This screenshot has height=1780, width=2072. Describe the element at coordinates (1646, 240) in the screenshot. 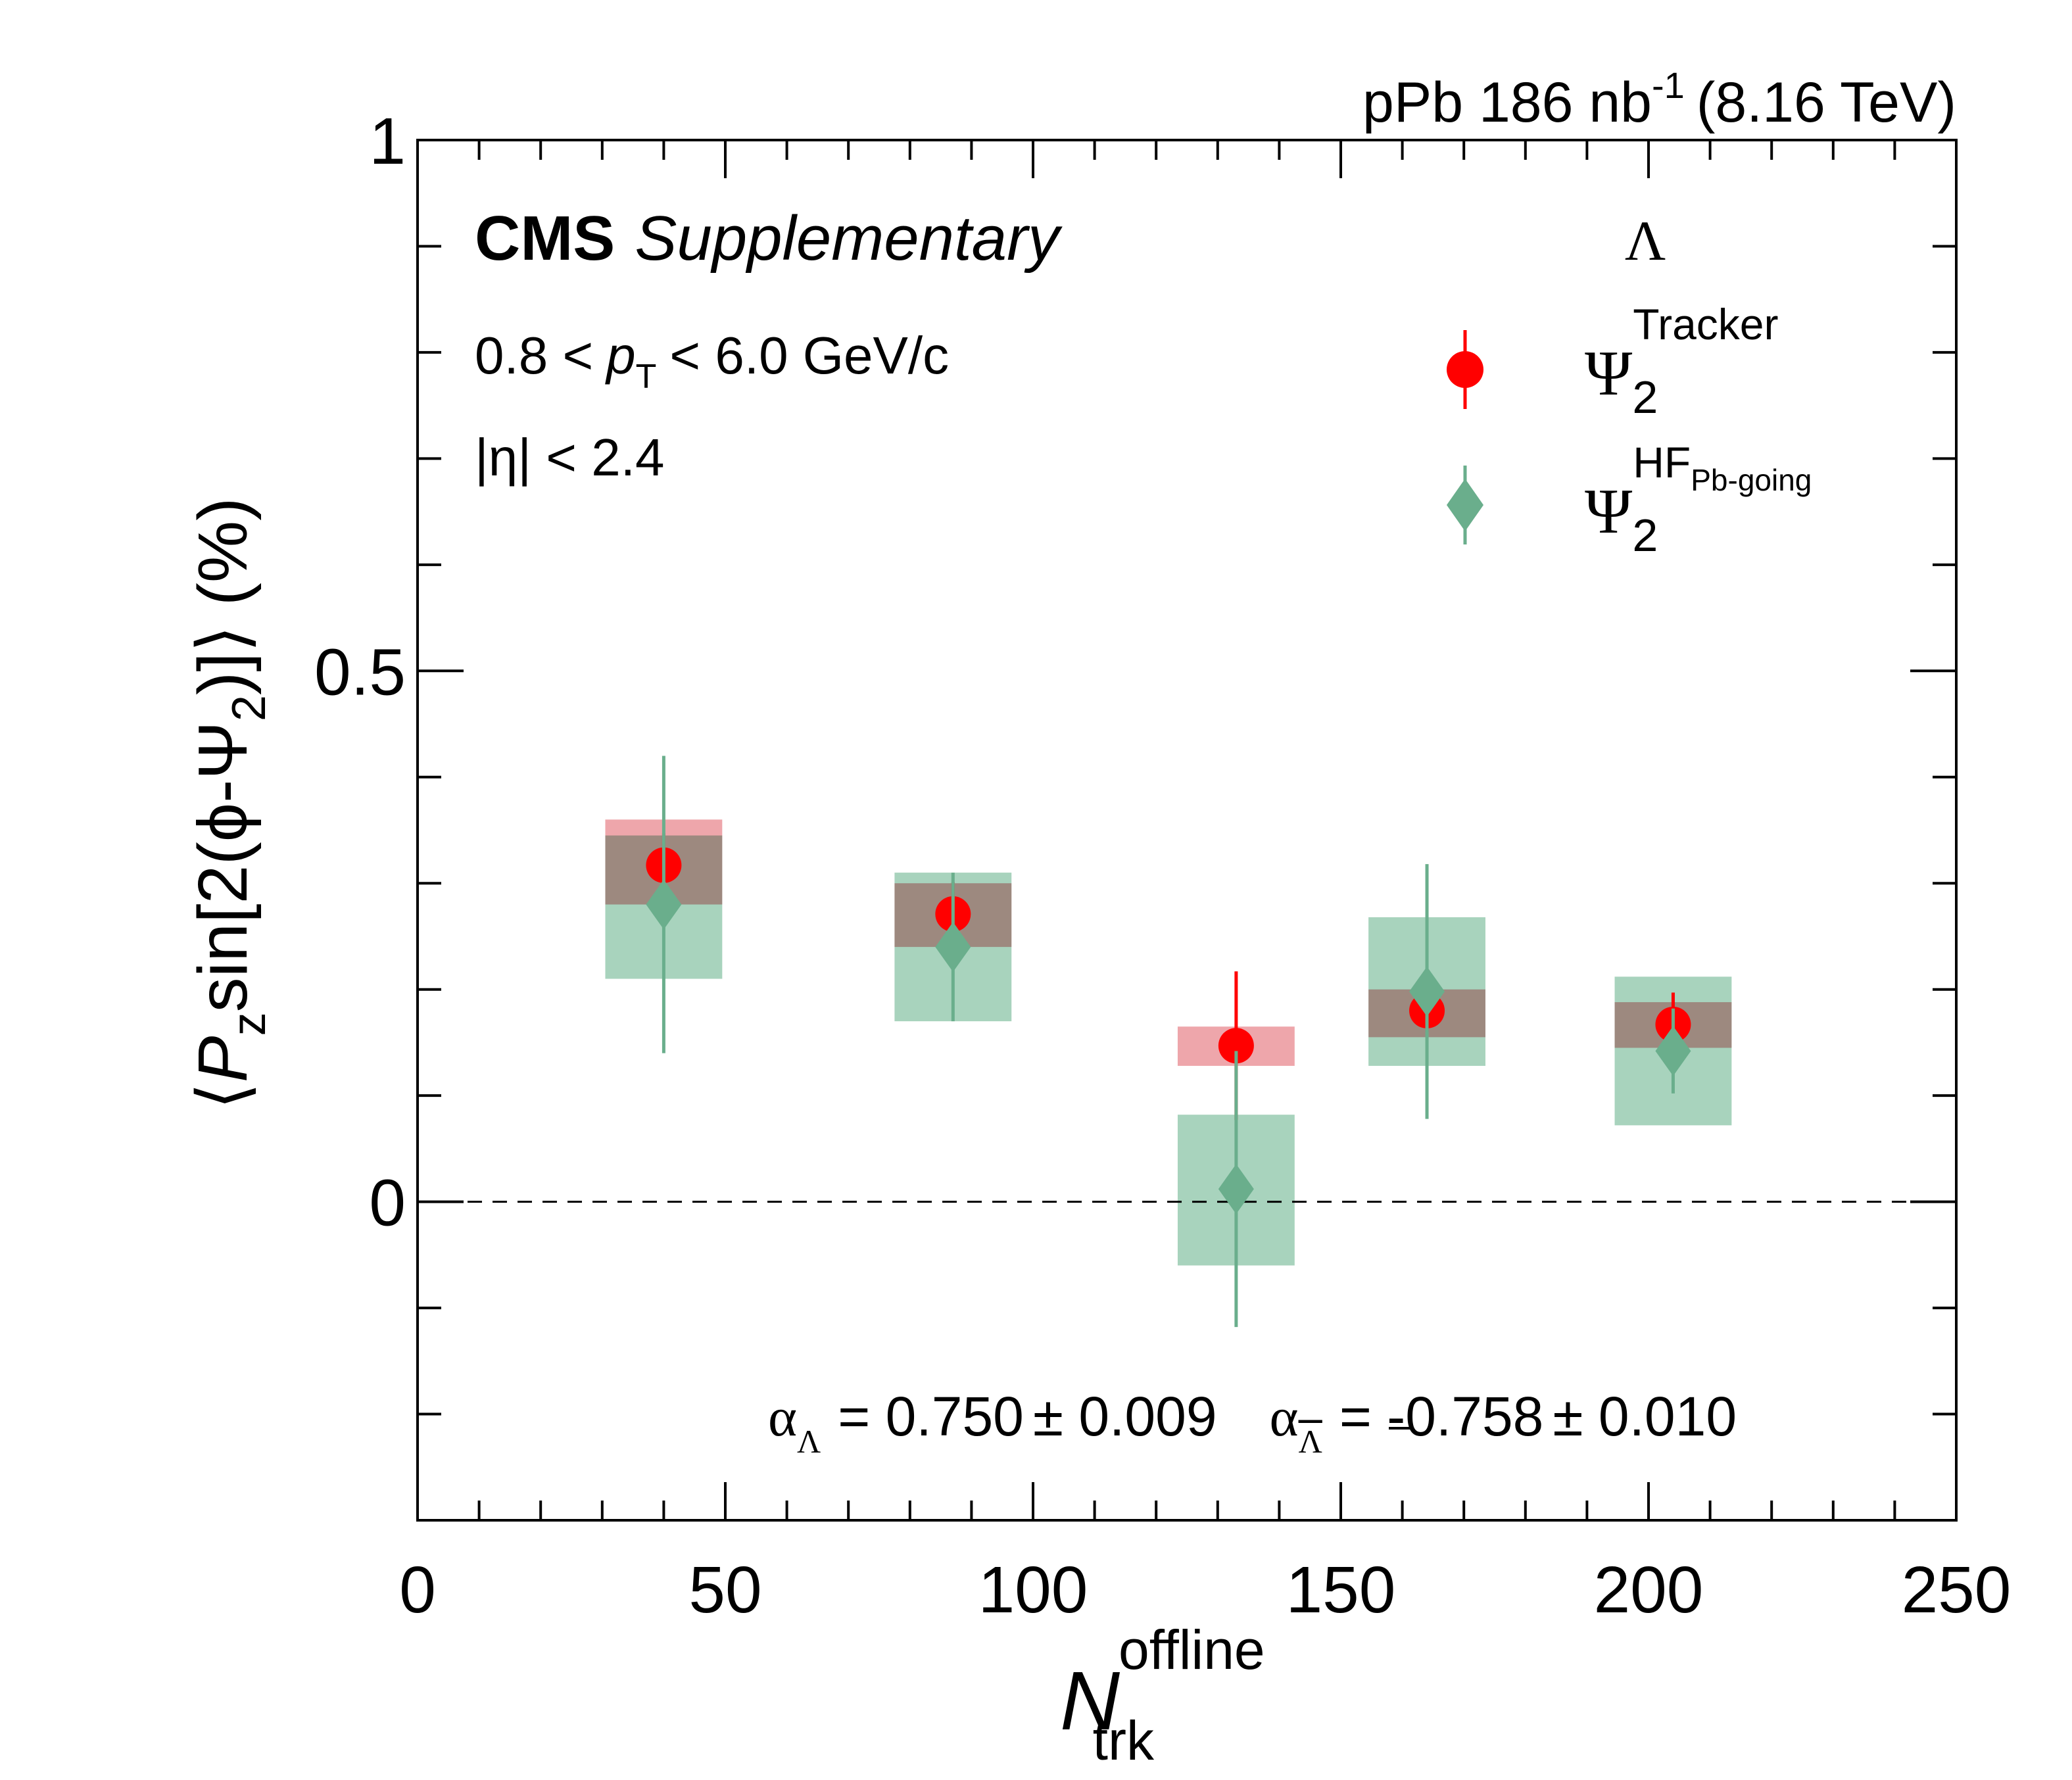

I see `legend-header: Λ` at that location.